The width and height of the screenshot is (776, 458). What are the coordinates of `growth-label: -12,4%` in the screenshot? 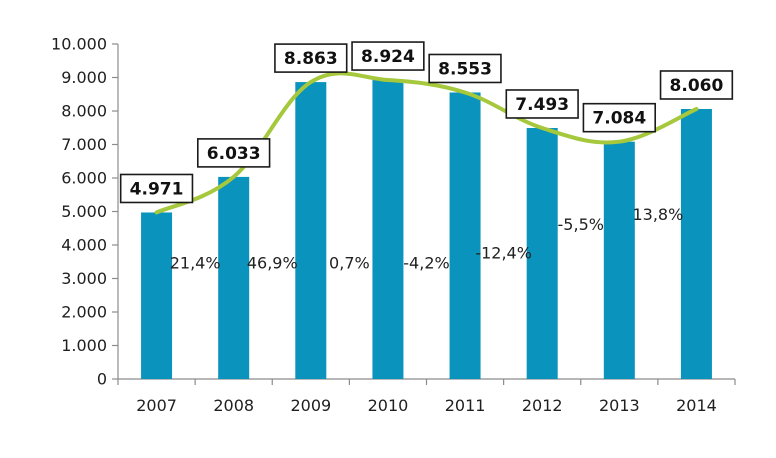 It's located at (503, 252).